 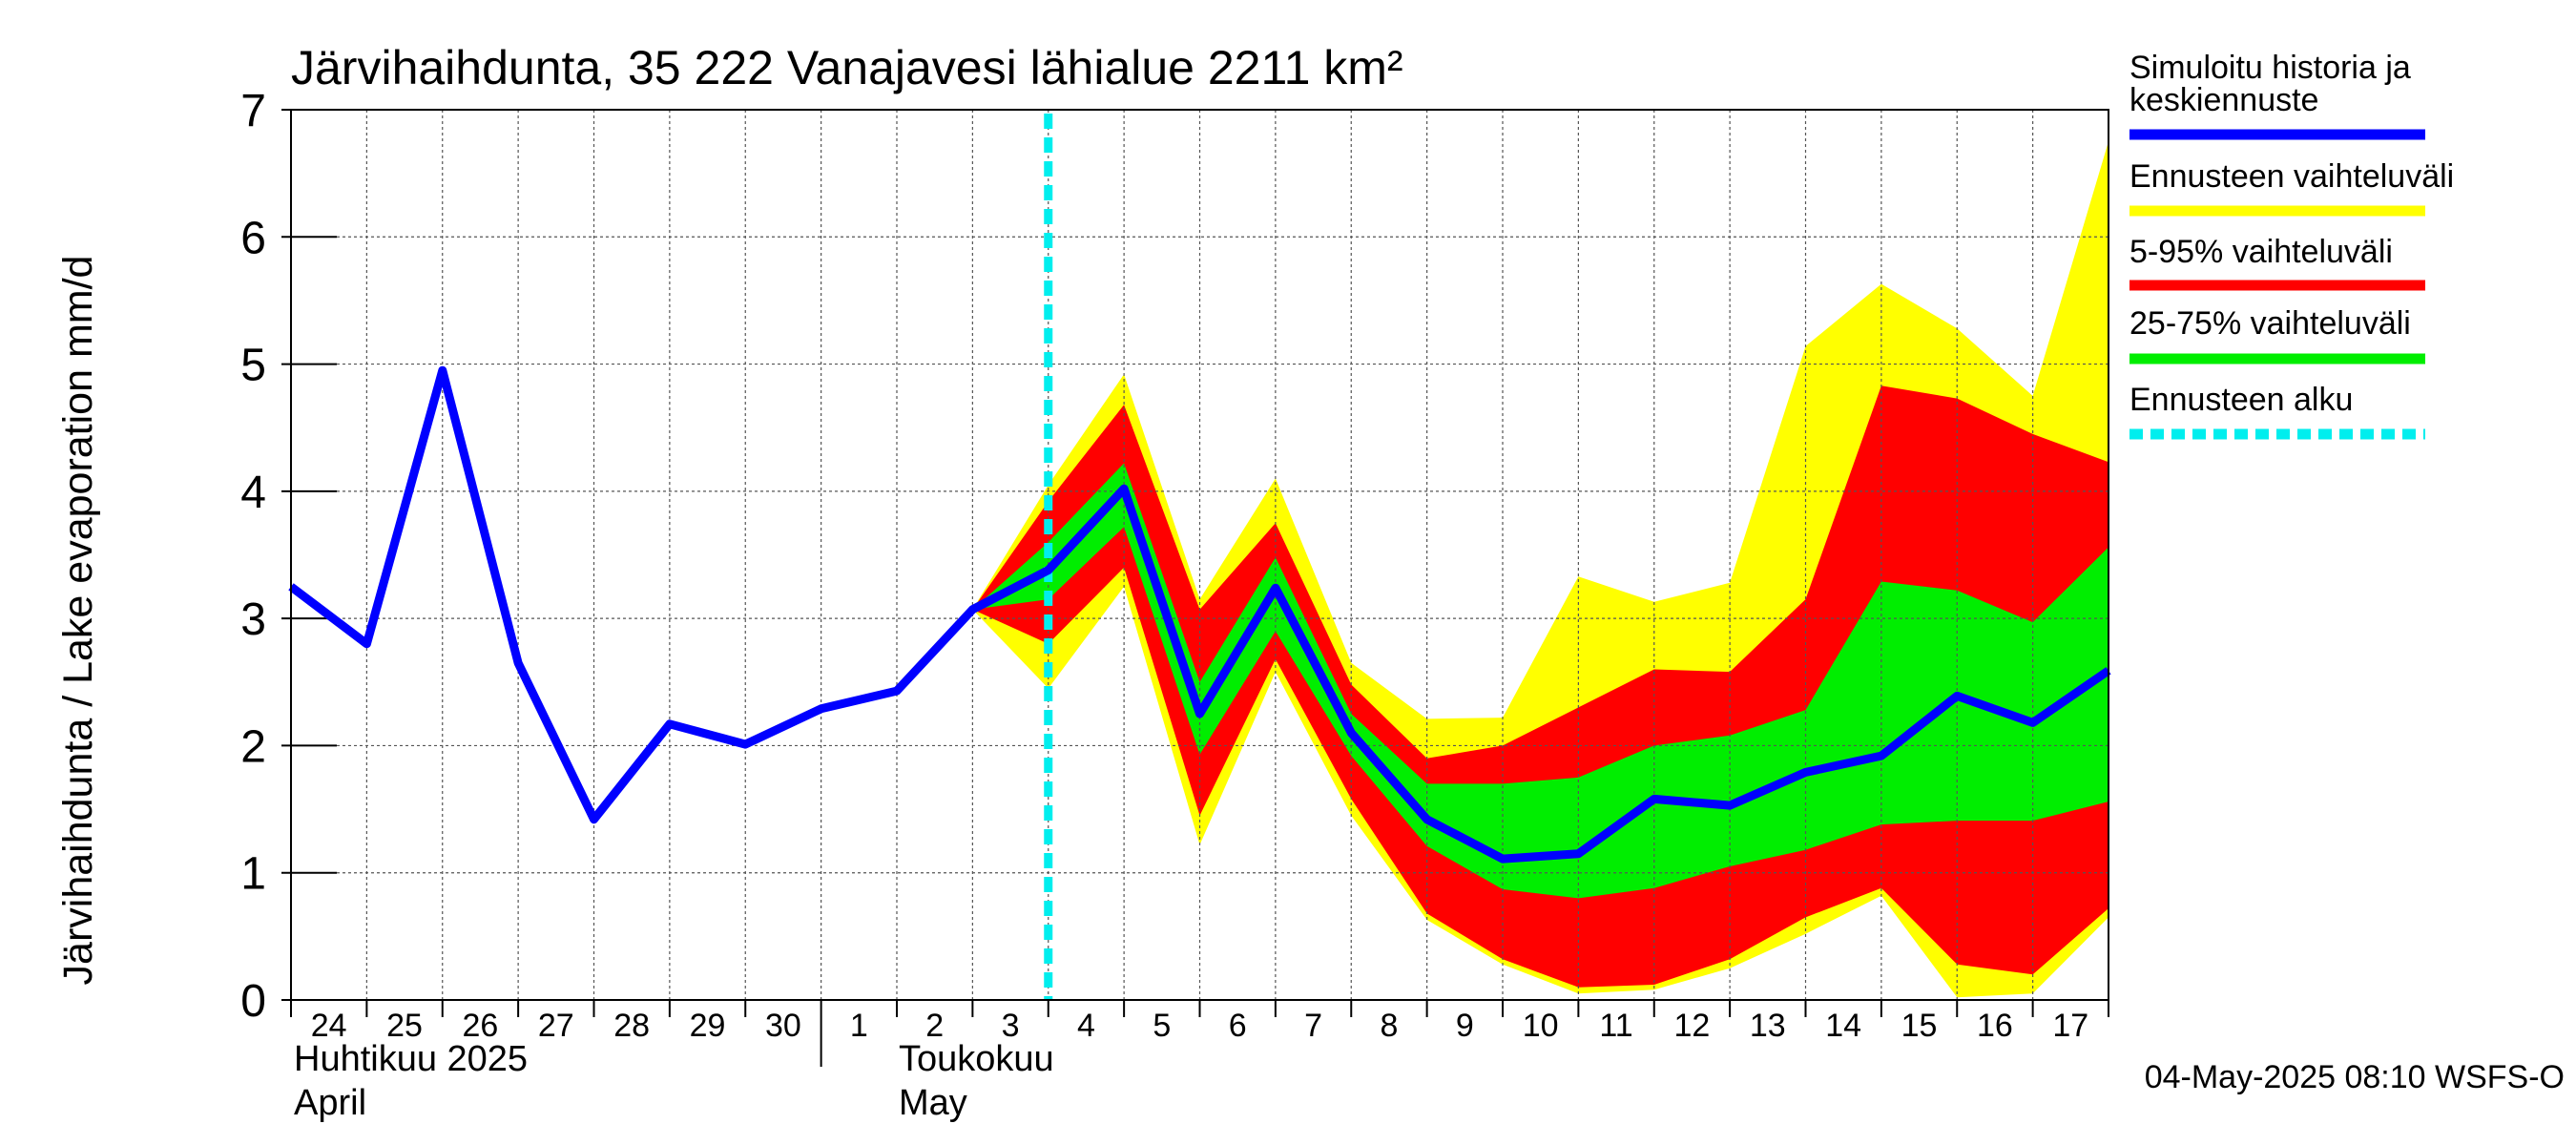 I want to click on x-axis: 24 25 26 27 28 29 30 1 2 3 4 5 6 7 8 9 10 11 12 13 14 15 16 17, so click(x=1199, y=1034).